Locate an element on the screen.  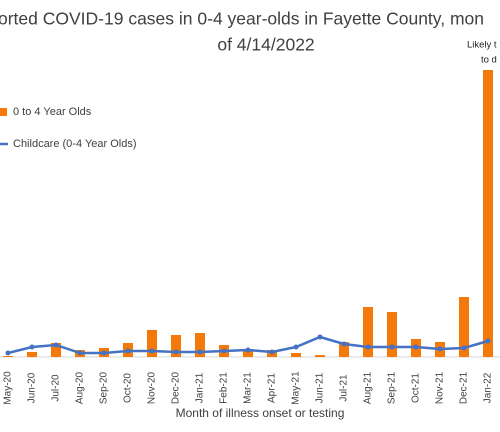
x-tick-label: Aug-20 is located at coordinates (80, 387).